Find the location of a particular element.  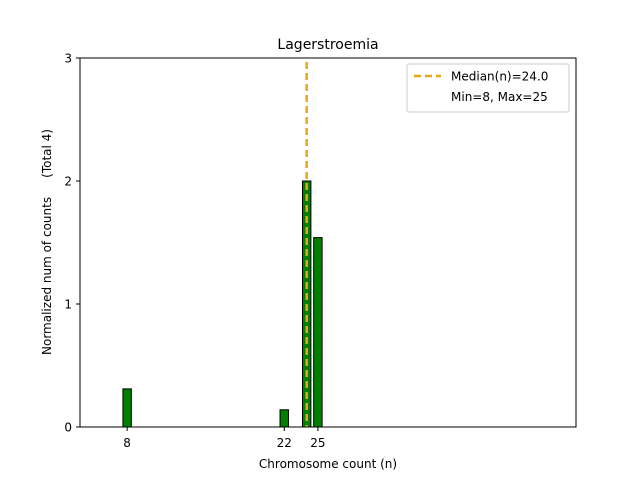

x-tick-label-25: 25 is located at coordinates (317, 443).